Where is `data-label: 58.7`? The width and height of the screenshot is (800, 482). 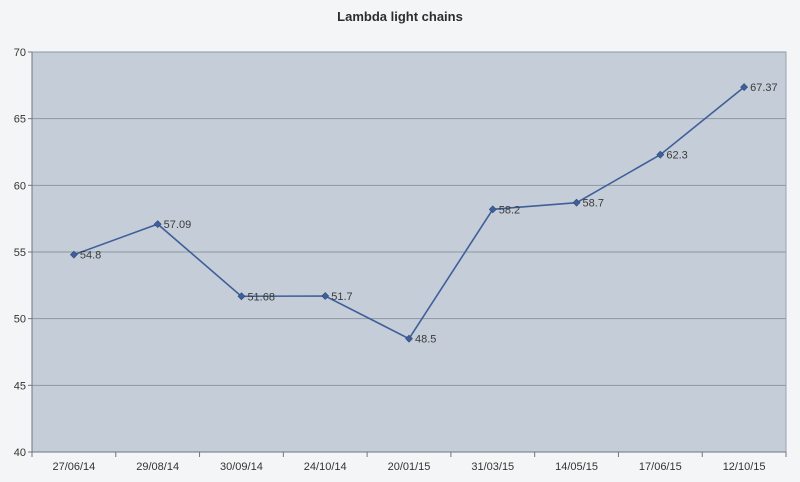
data-label: 58.7 is located at coordinates (593, 204).